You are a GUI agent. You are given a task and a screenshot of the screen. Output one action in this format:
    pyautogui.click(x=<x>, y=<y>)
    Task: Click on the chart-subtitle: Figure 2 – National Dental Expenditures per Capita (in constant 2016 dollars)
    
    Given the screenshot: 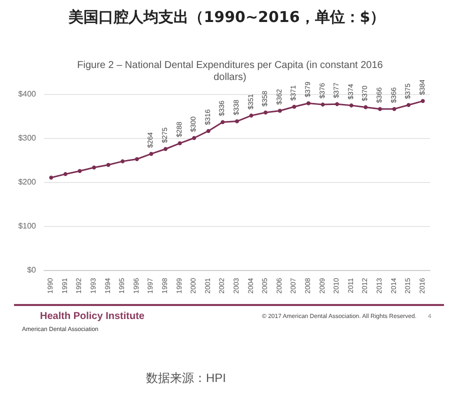 What is the action you would take?
    pyautogui.click(x=230, y=71)
    